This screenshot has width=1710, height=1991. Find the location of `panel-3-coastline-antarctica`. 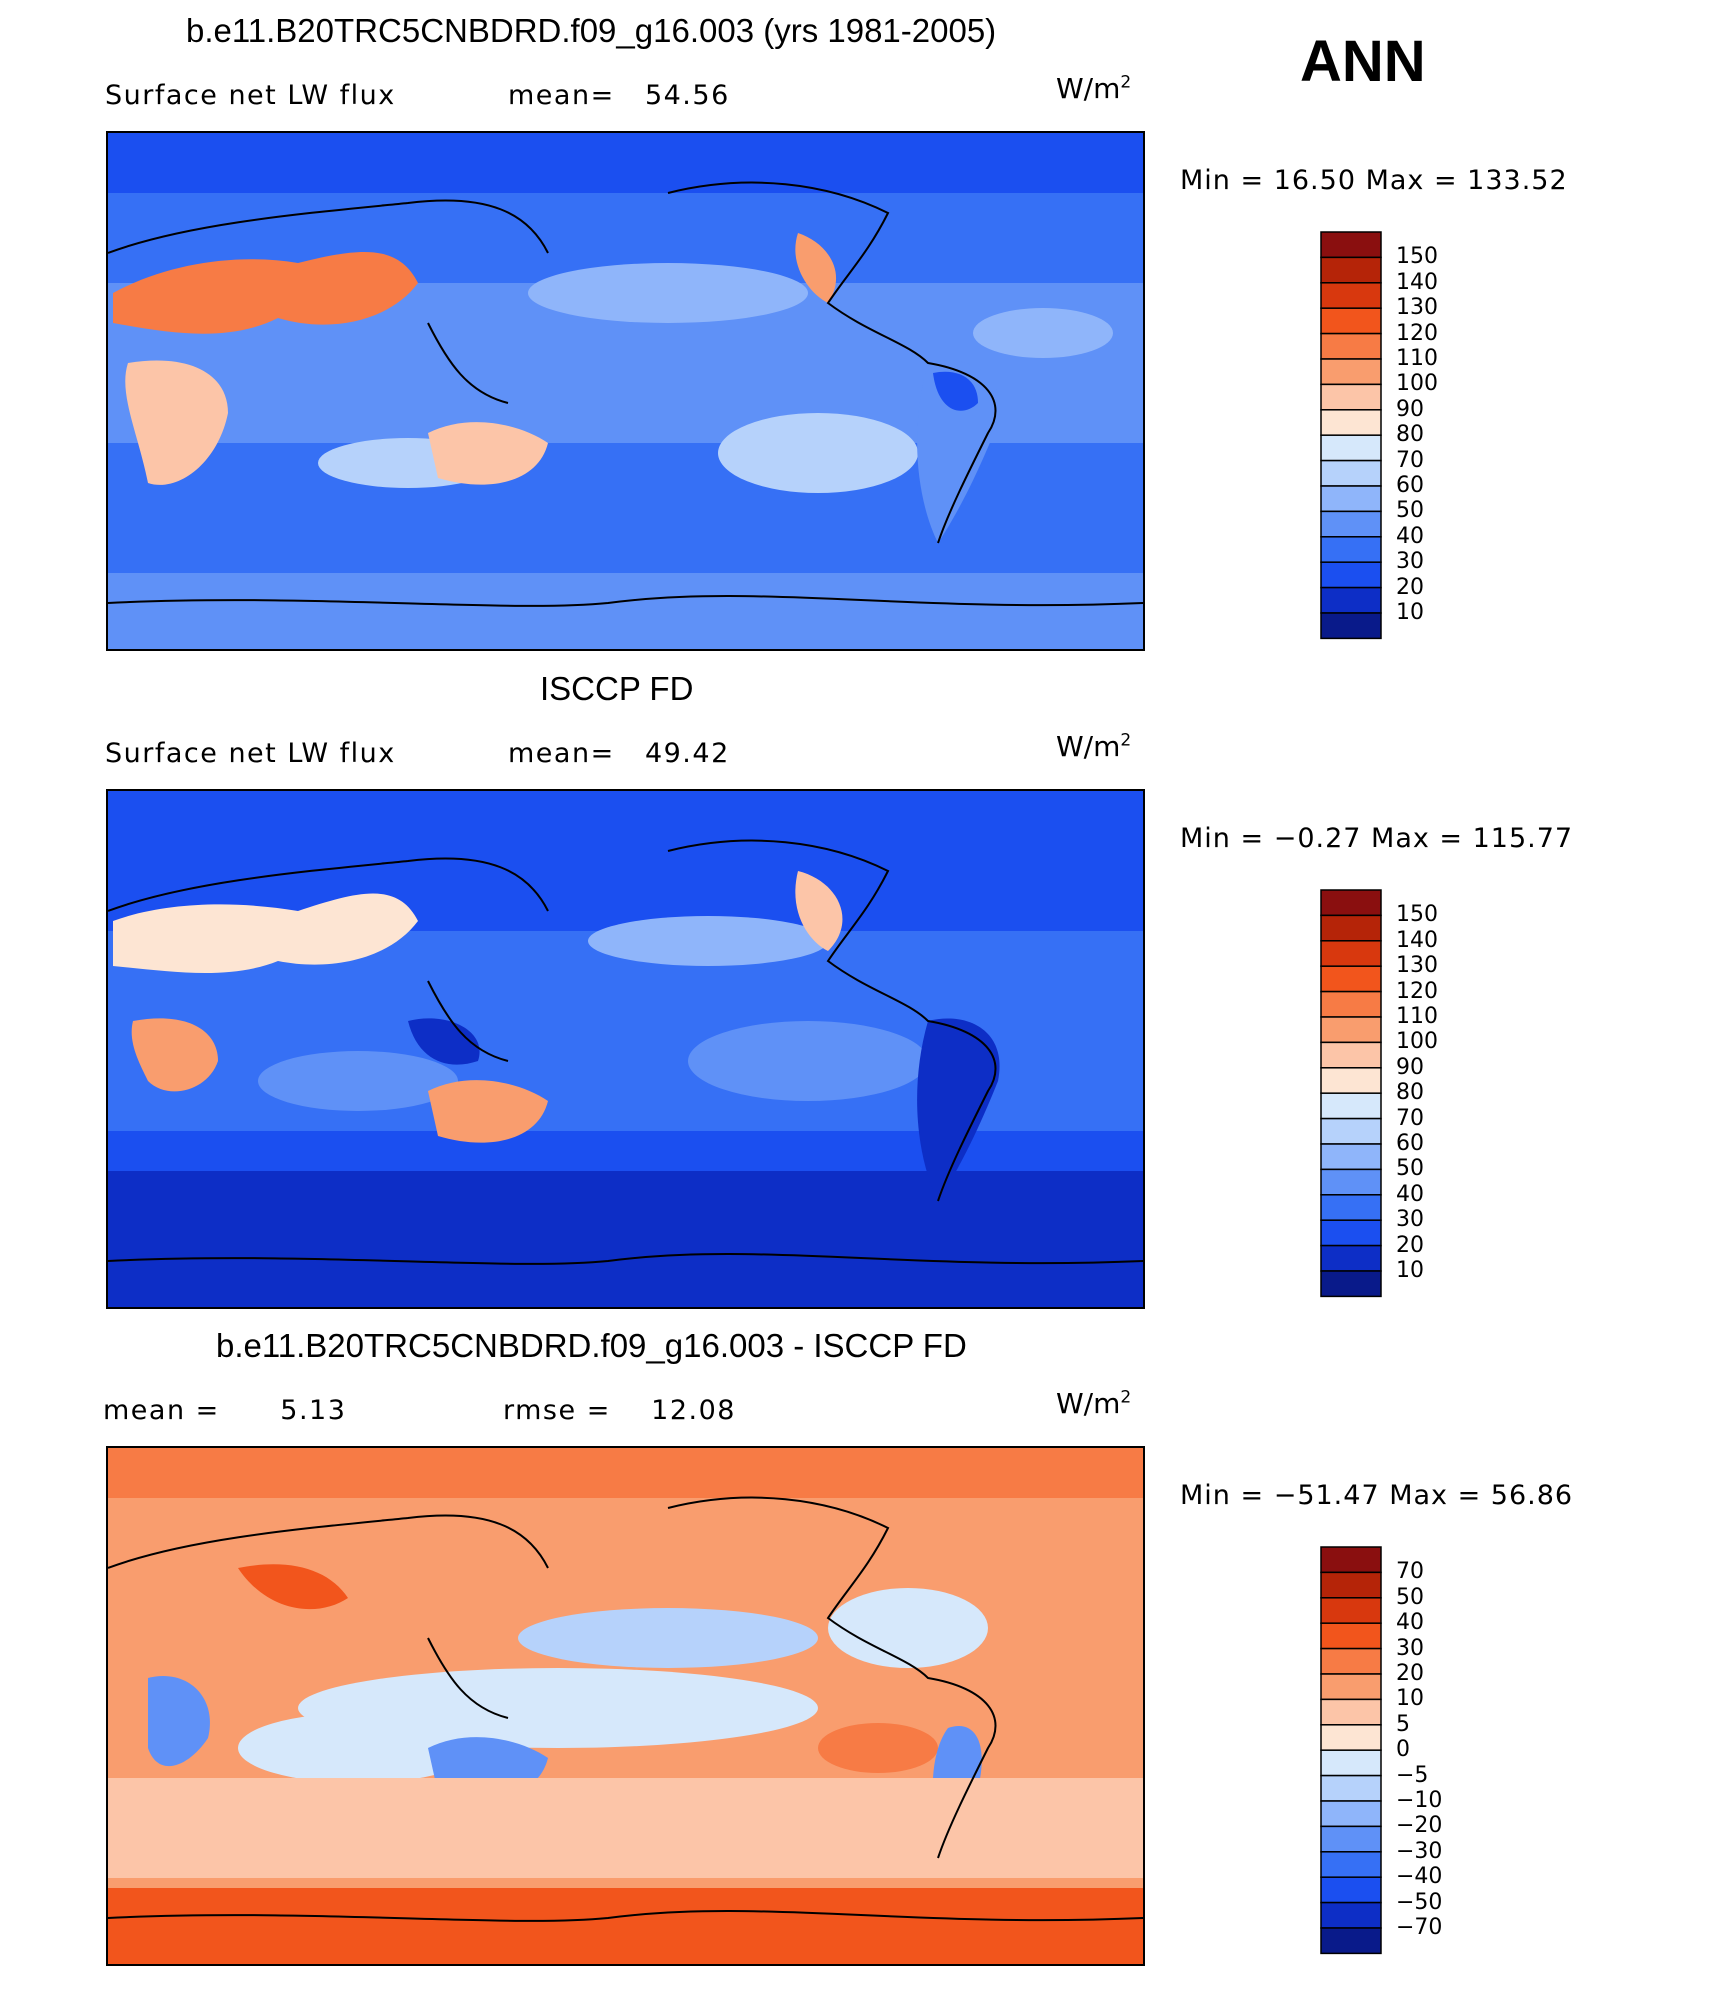

panel-3-coastline-antarctica is located at coordinates (625, 1915).